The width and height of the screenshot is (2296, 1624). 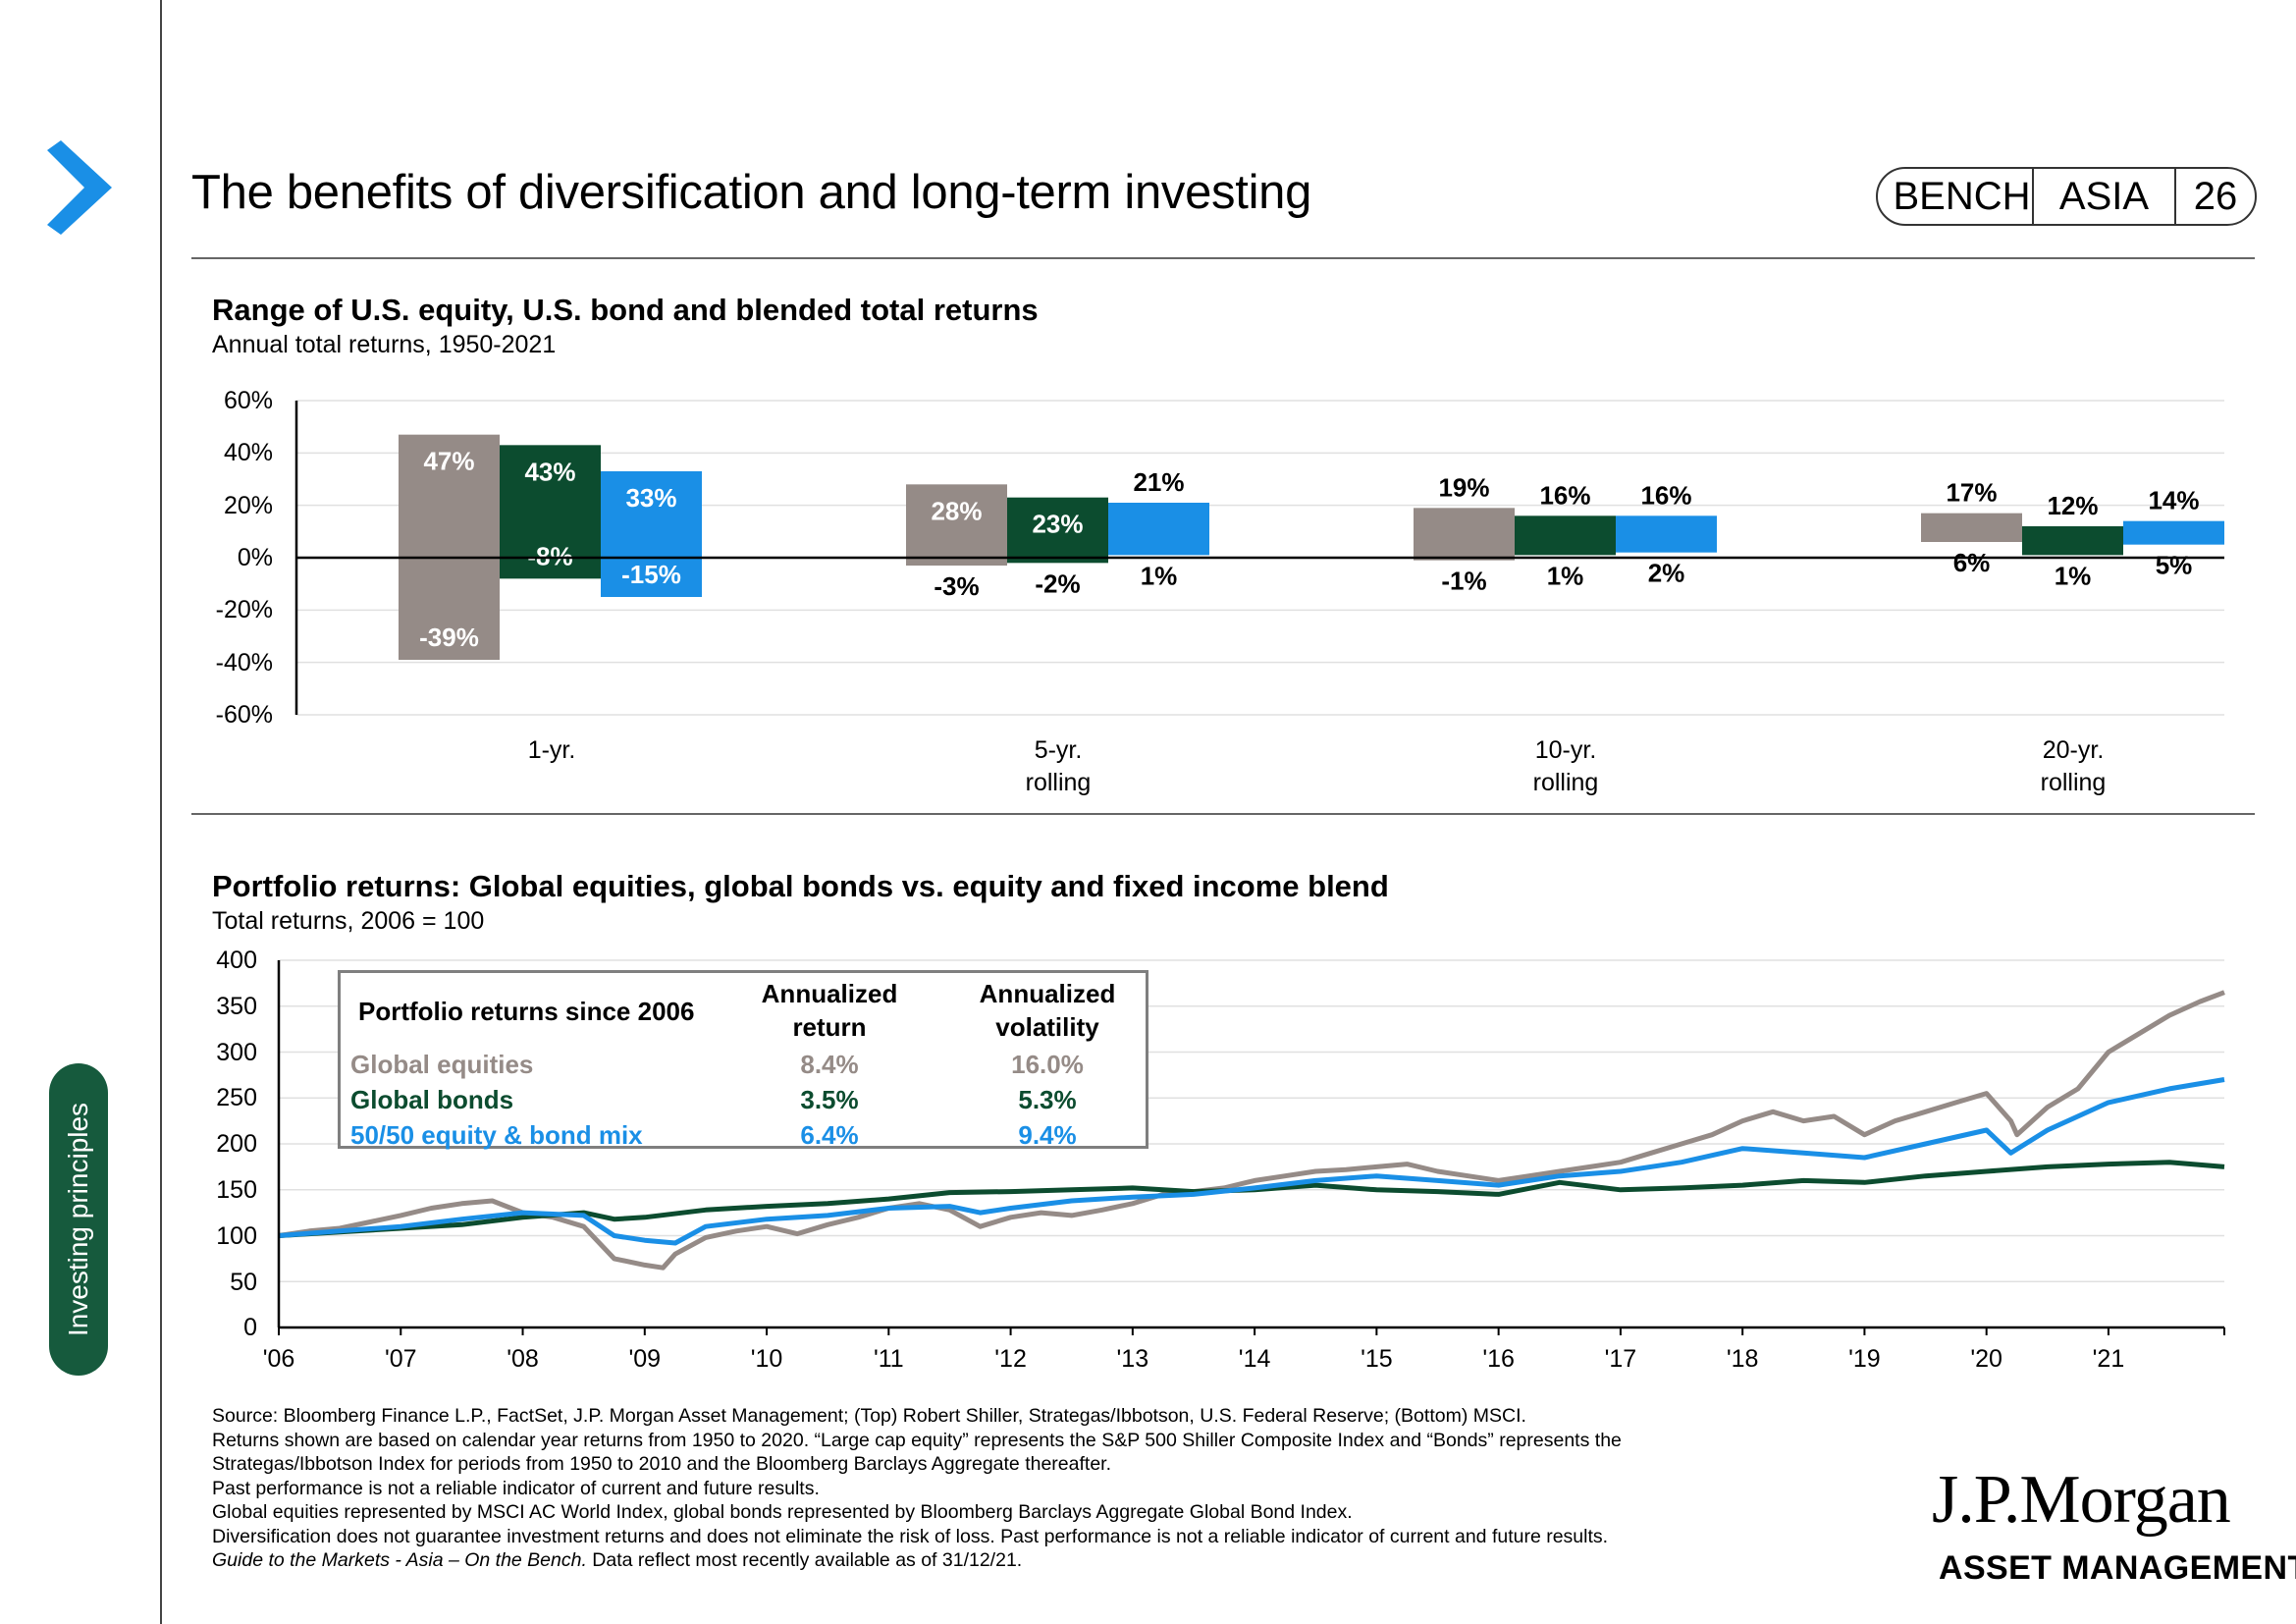 What do you see at coordinates (766, 1359) in the screenshot?
I see `chart2-x-tick: '10` at bounding box center [766, 1359].